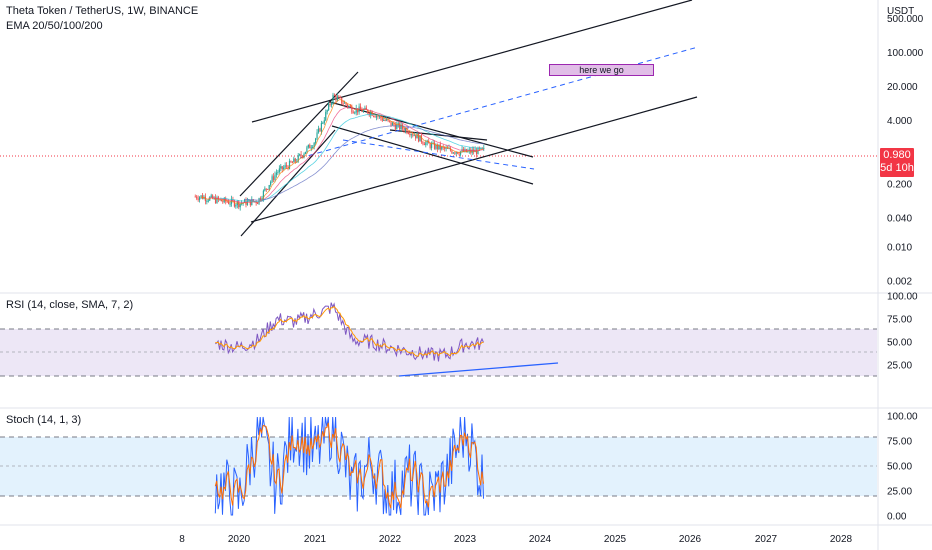 This screenshot has height=550, width=932. Describe the element at coordinates (899, 343) in the screenshot. I see `rsi-tick-label: 50.00` at that location.